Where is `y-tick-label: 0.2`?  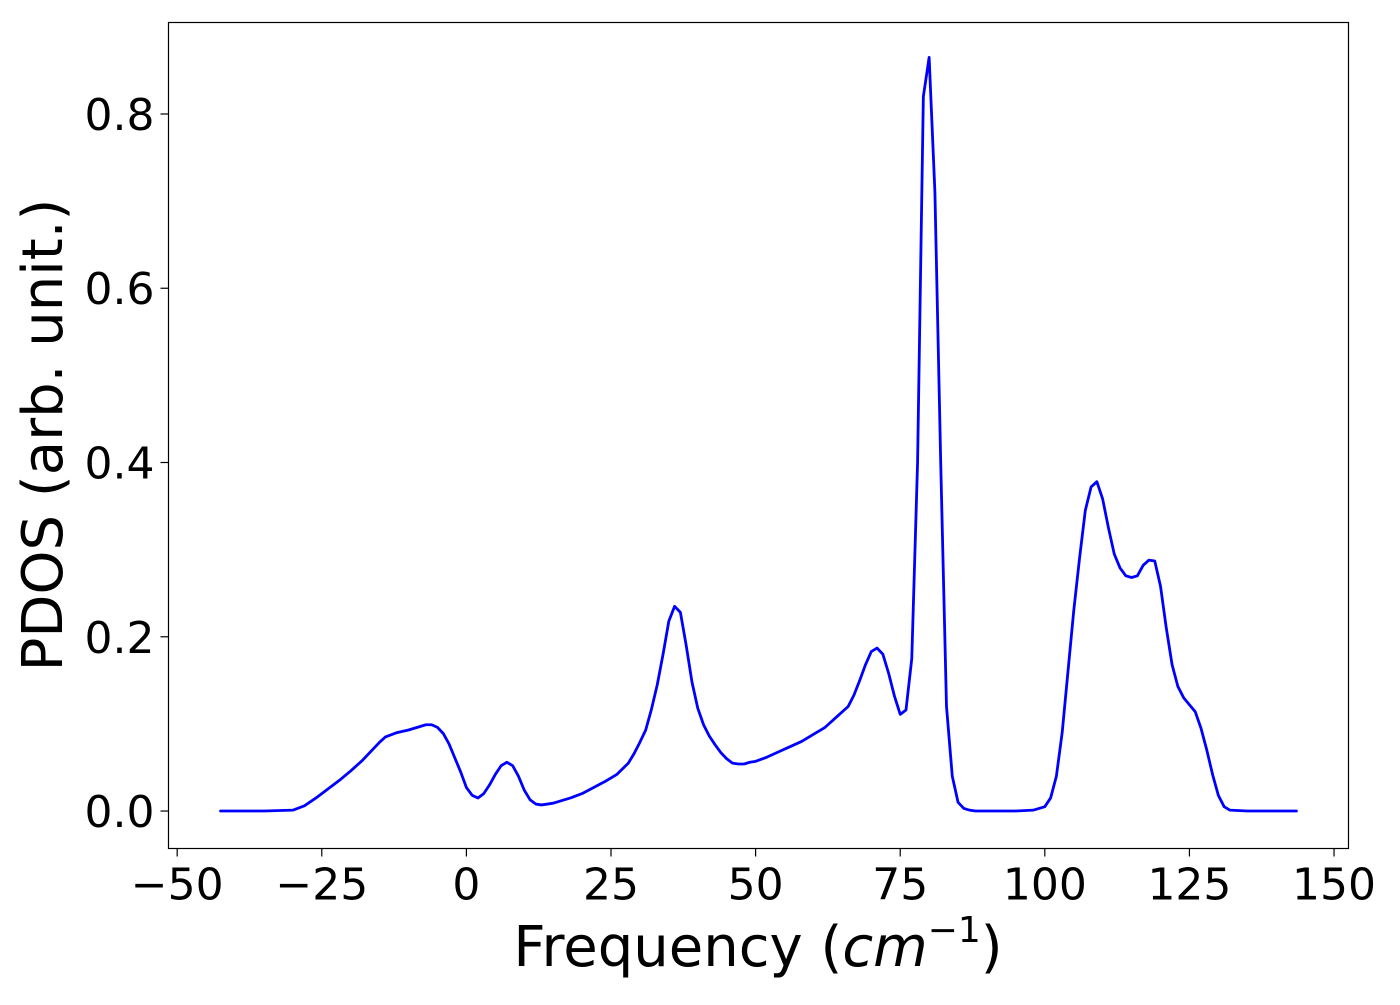 y-tick-label: 0.2 is located at coordinates (120, 638).